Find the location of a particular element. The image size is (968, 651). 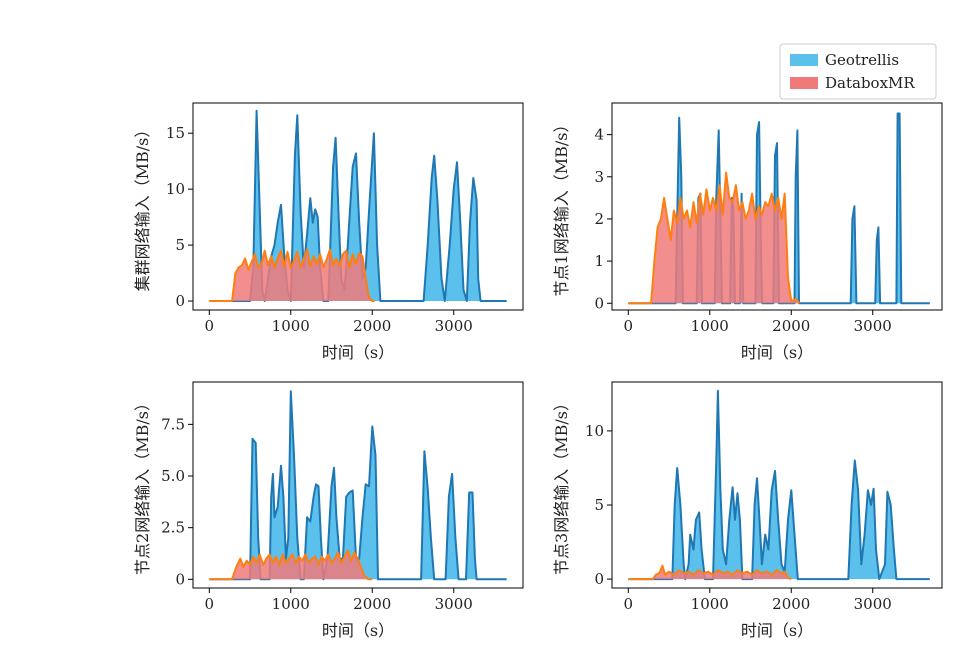

y-tick-label: 7.5 is located at coordinates (173, 424).